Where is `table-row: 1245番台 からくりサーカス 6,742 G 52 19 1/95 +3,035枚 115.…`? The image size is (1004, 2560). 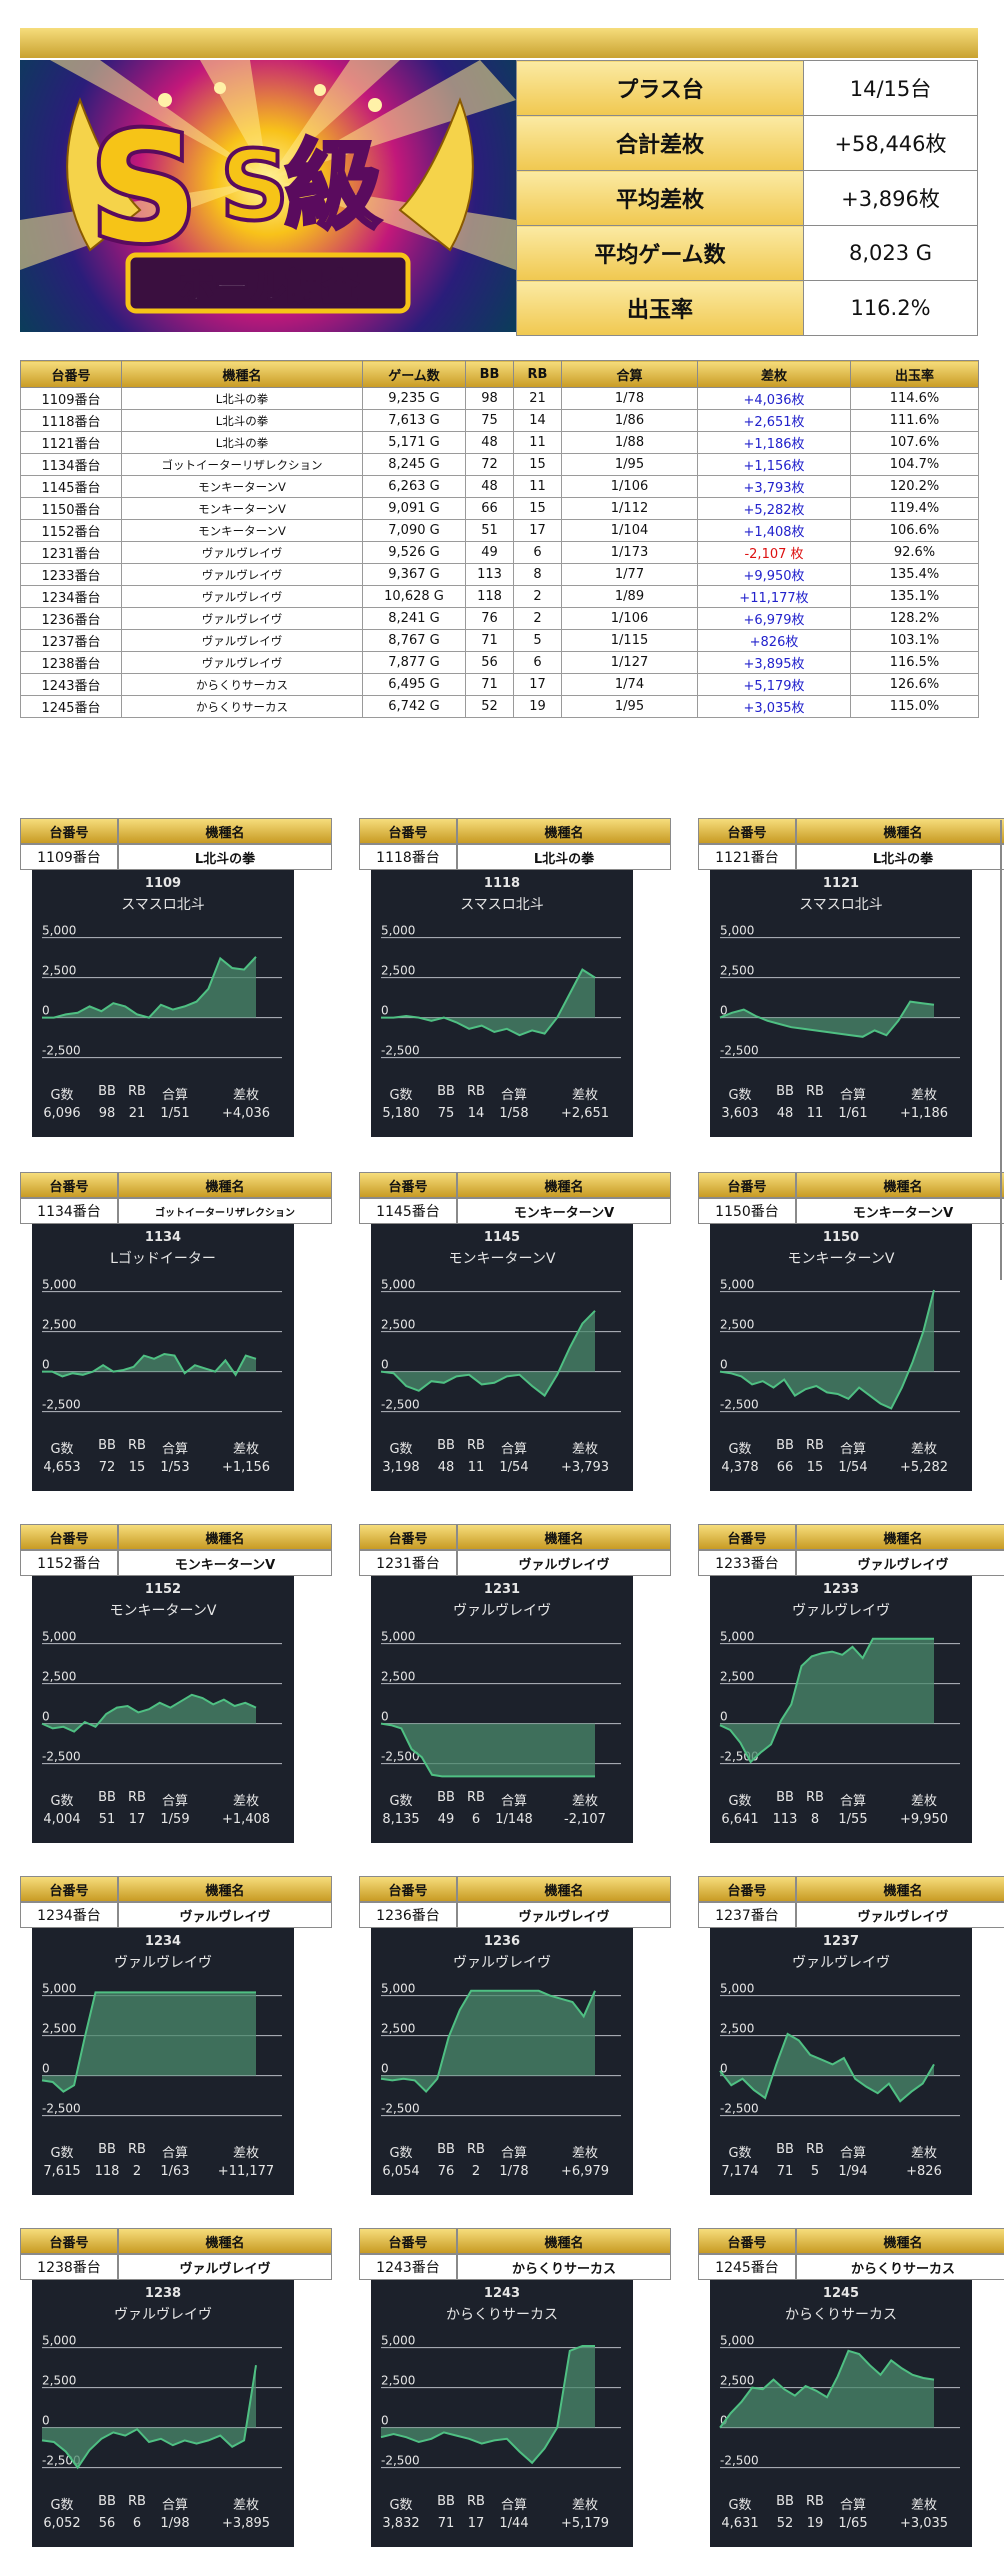 table-row: 1245番台 からくりサーカス 6,742 G 52 19 1/95 +3,035枚 115.… is located at coordinates (499, 706).